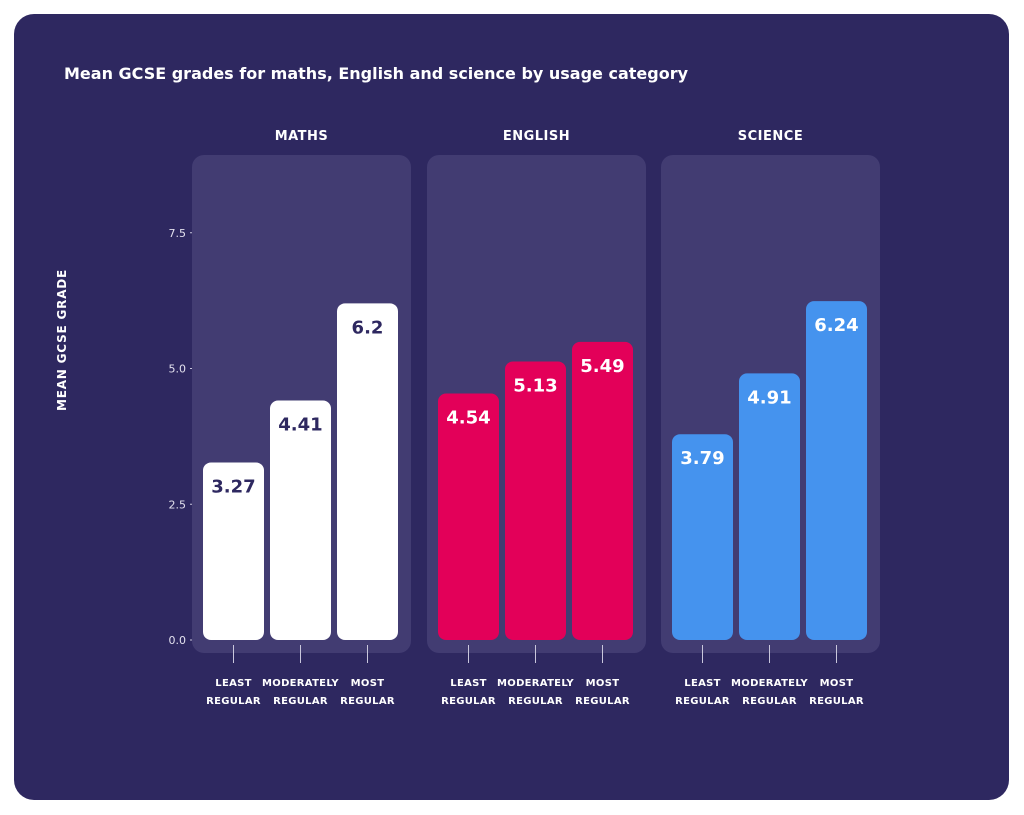  What do you see at coordinates (178, 640) in the screenshot?
I see `y-tick-label: 0.0` at bounding box center [178, 640].